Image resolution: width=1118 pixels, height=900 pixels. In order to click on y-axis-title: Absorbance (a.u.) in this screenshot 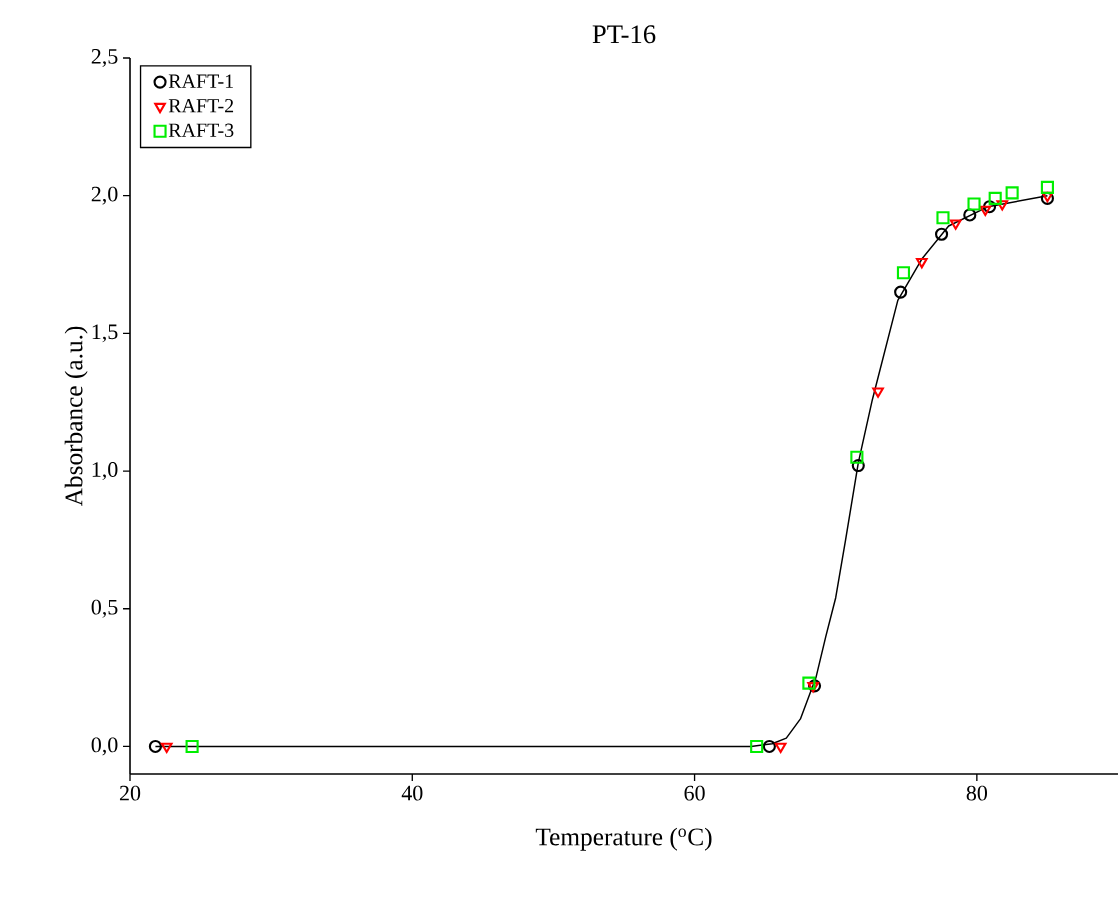, I will do `click(76, 416)`.